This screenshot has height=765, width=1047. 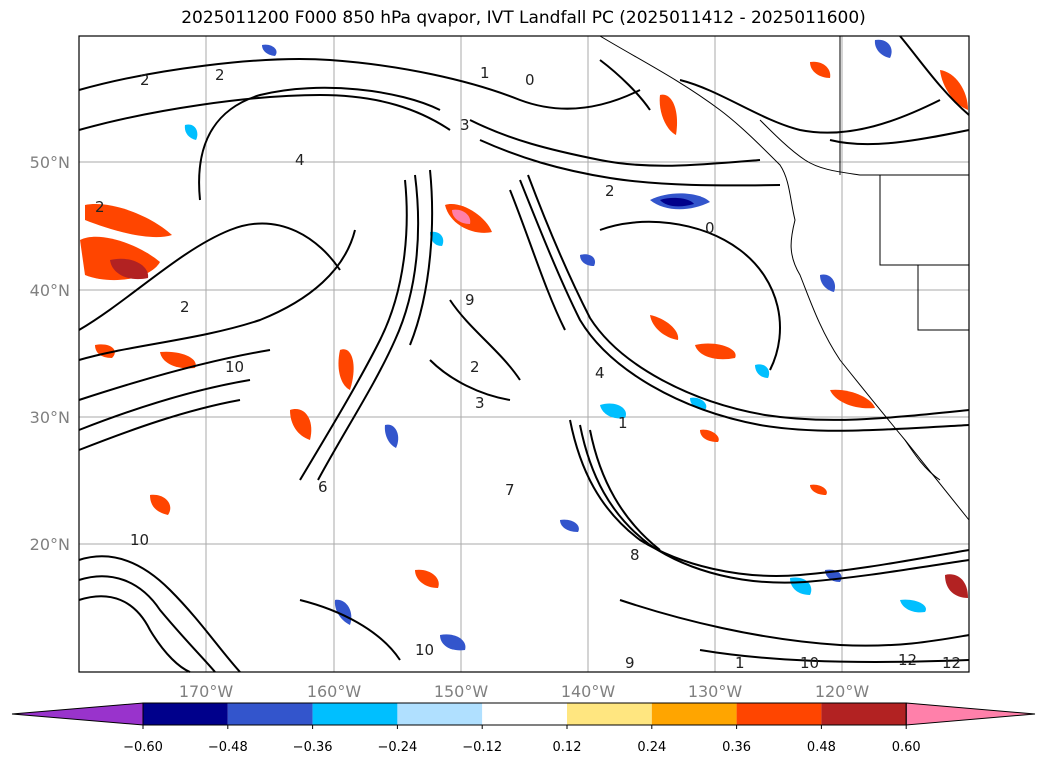 I want to click on contour-label: 7, so click(x=510, y=490).